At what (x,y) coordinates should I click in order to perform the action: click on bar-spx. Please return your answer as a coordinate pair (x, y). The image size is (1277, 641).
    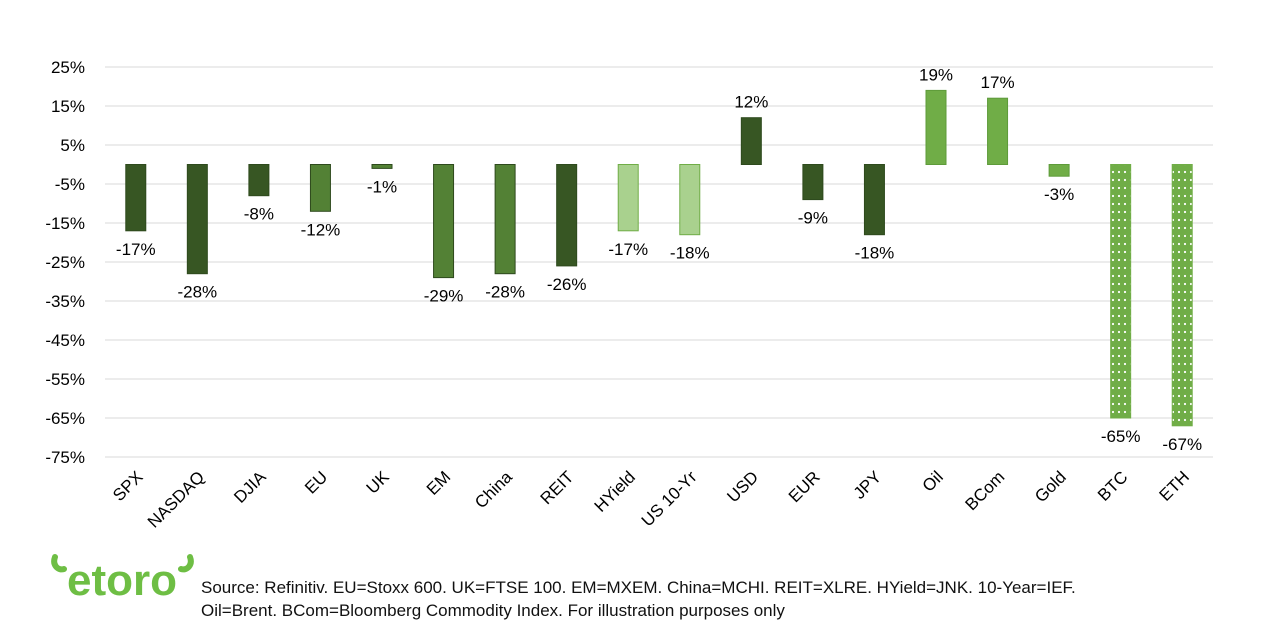
    Looking at the image, I should click on (136, 198).